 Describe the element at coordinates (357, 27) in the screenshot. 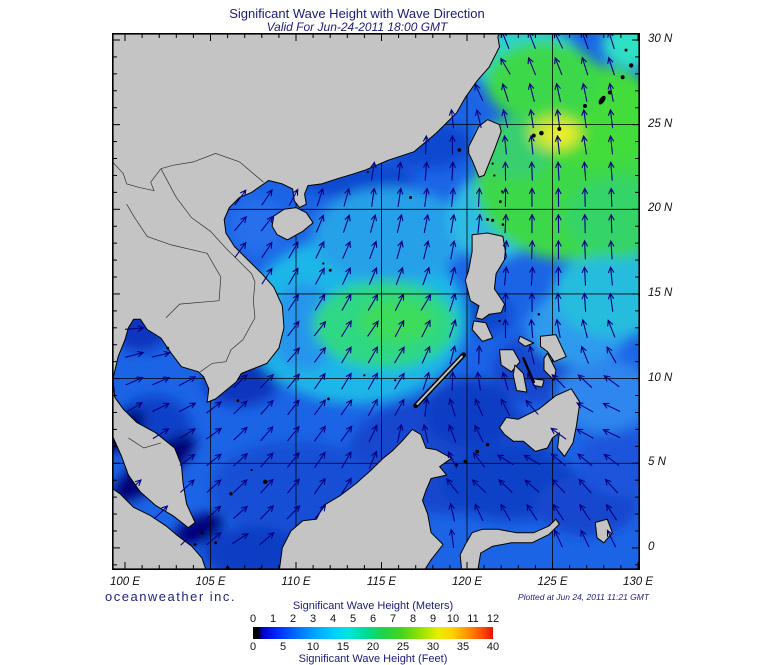

I see `valid-time-subtitle: Valid For Jun-24-2011 18:00 GMT` at that location.